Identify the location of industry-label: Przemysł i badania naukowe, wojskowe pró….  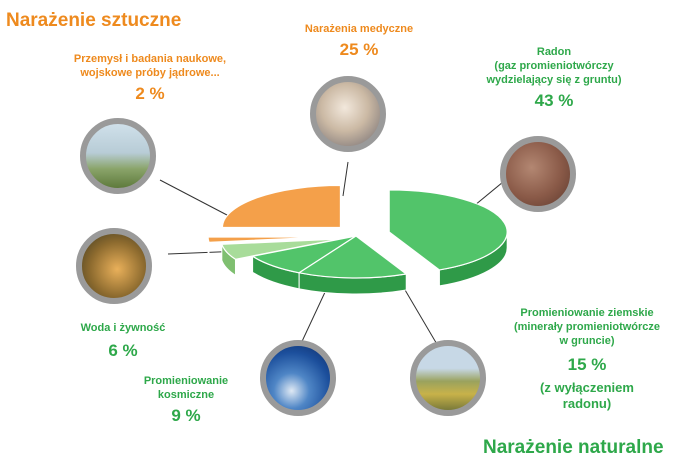
(150, 66).